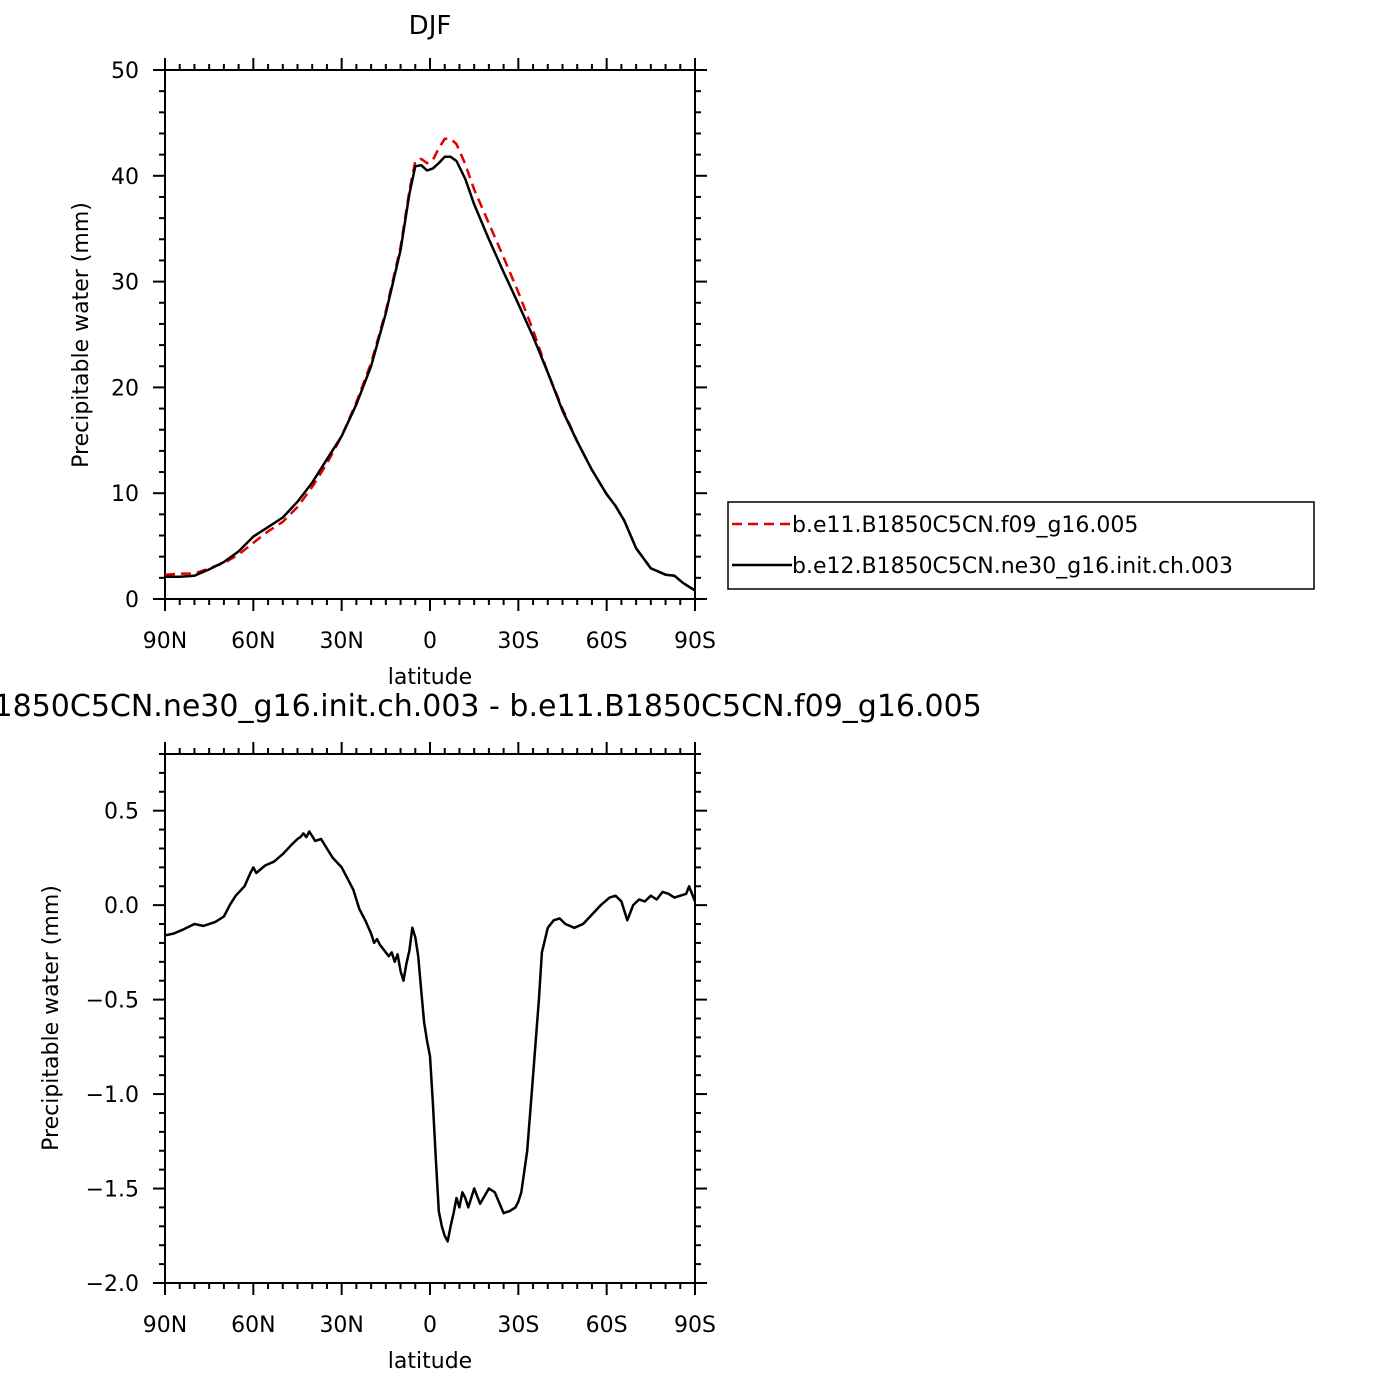  Describe the element at coordinates (112, 1284) in the screenshot. I see `bottom-y-tick-label: −2.0` at that location.